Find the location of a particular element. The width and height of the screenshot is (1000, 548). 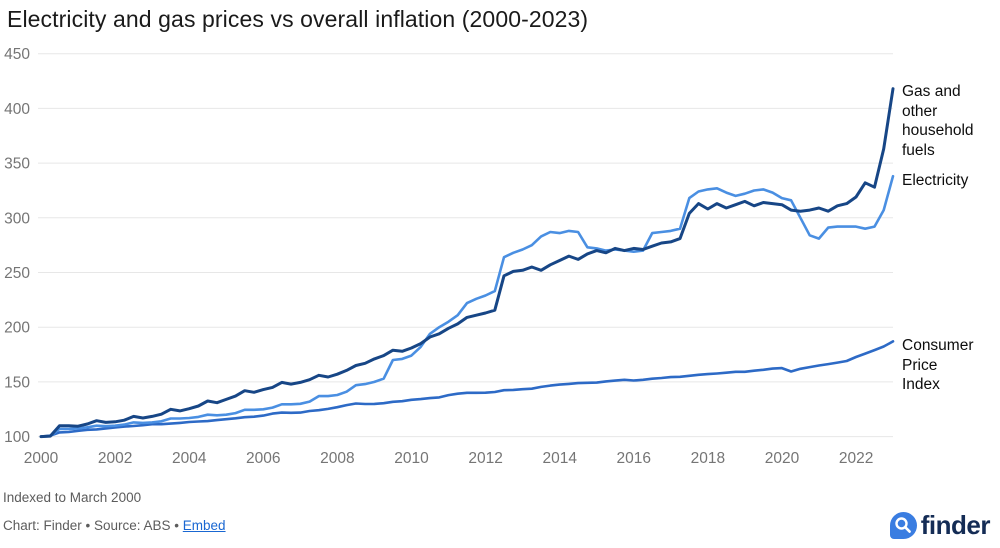

y-axis-tick-label: 250 is located at coordinates (17, 273).